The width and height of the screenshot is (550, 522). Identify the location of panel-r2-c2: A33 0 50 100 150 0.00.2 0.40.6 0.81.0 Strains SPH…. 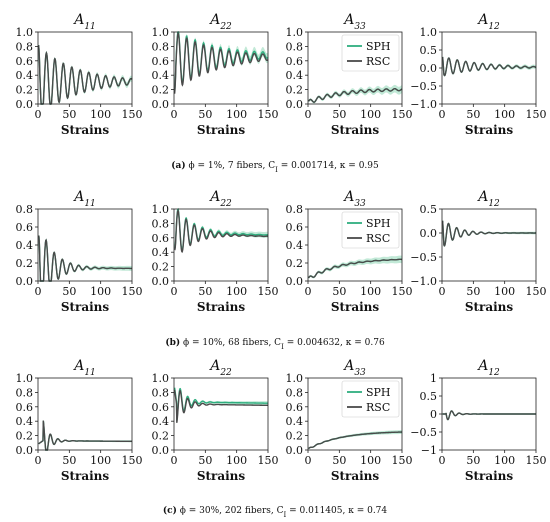
(349, 420).